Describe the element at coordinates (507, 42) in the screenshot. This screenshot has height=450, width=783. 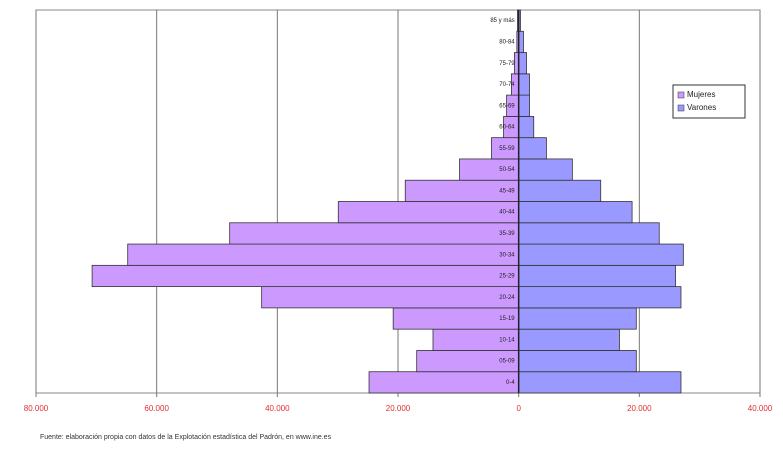
I see `y-tick-label: 80-84` at that location.